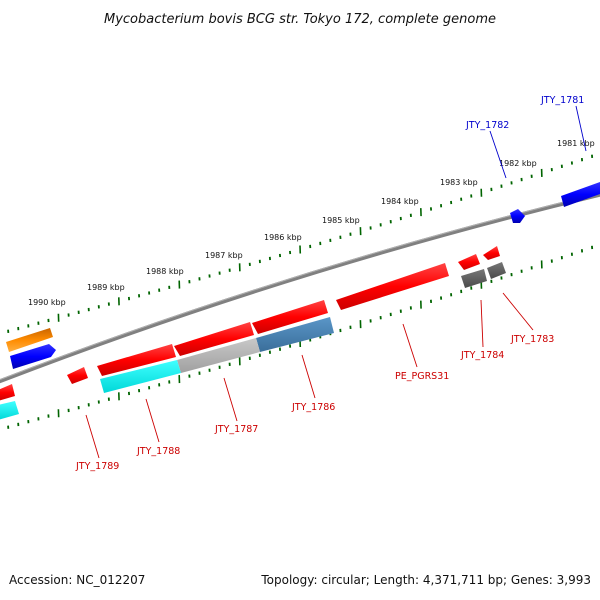  What do you see at coordinates (214, 339) in the screenshot?
I see `gene-jty1787-arrow` at bounding box center [214, 339].